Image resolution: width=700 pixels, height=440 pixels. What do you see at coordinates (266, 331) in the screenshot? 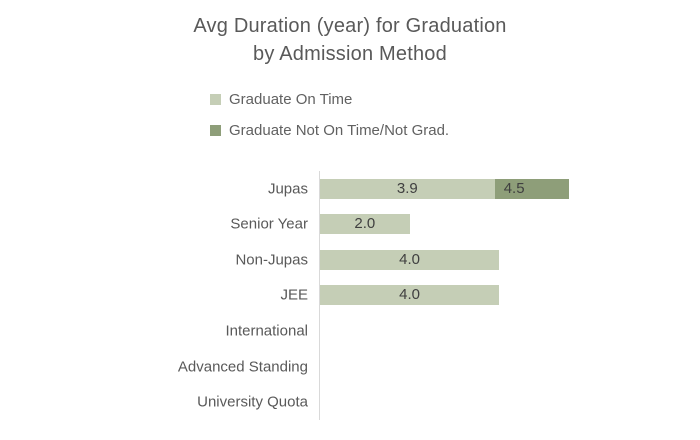
I see `category-label: International` at bounding box center [266, 331].